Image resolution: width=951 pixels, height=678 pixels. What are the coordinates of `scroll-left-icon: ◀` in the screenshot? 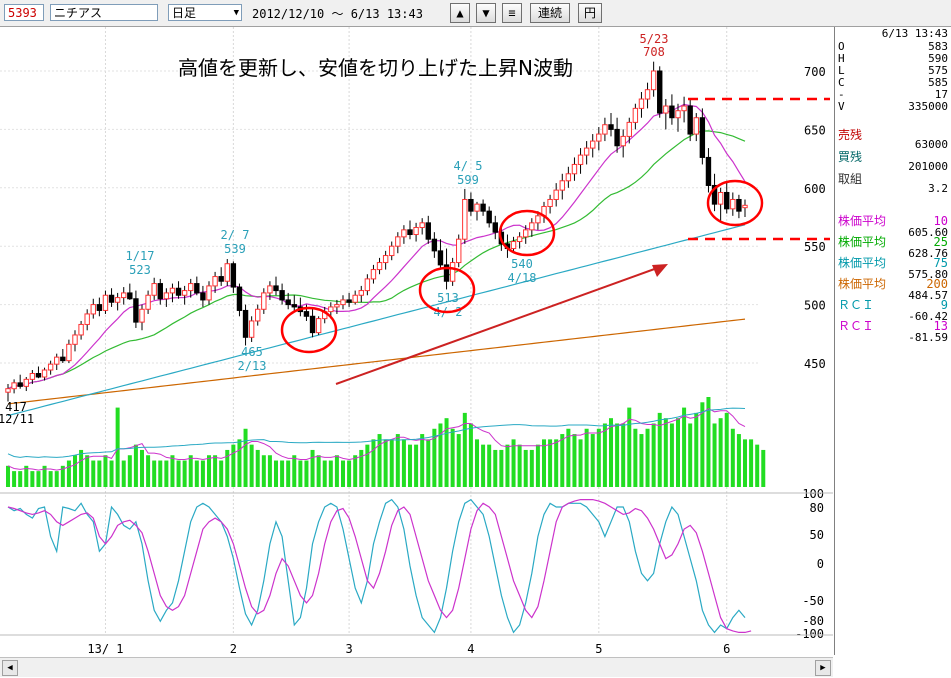 It's located at (10, 668).